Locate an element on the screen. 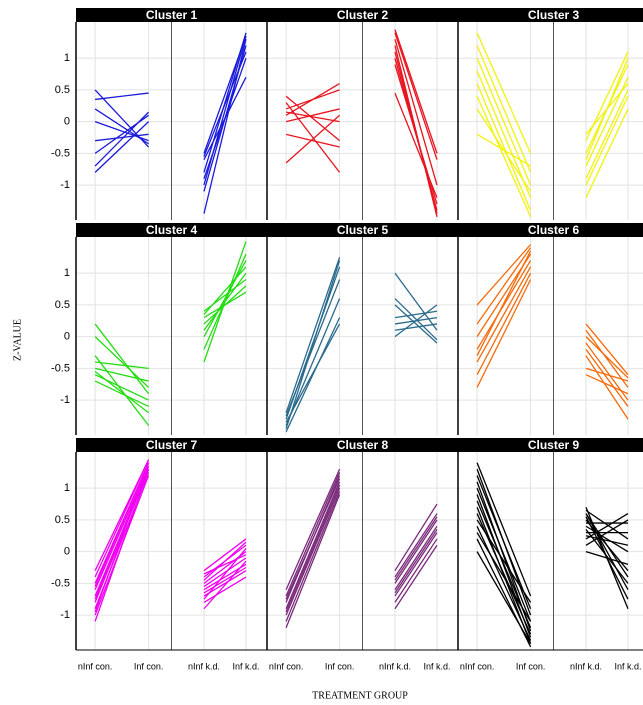 The height and width of the screenshot is (705, 643). x-axis-label: TREATMENT GROUP is located at coordinates (360, 695).